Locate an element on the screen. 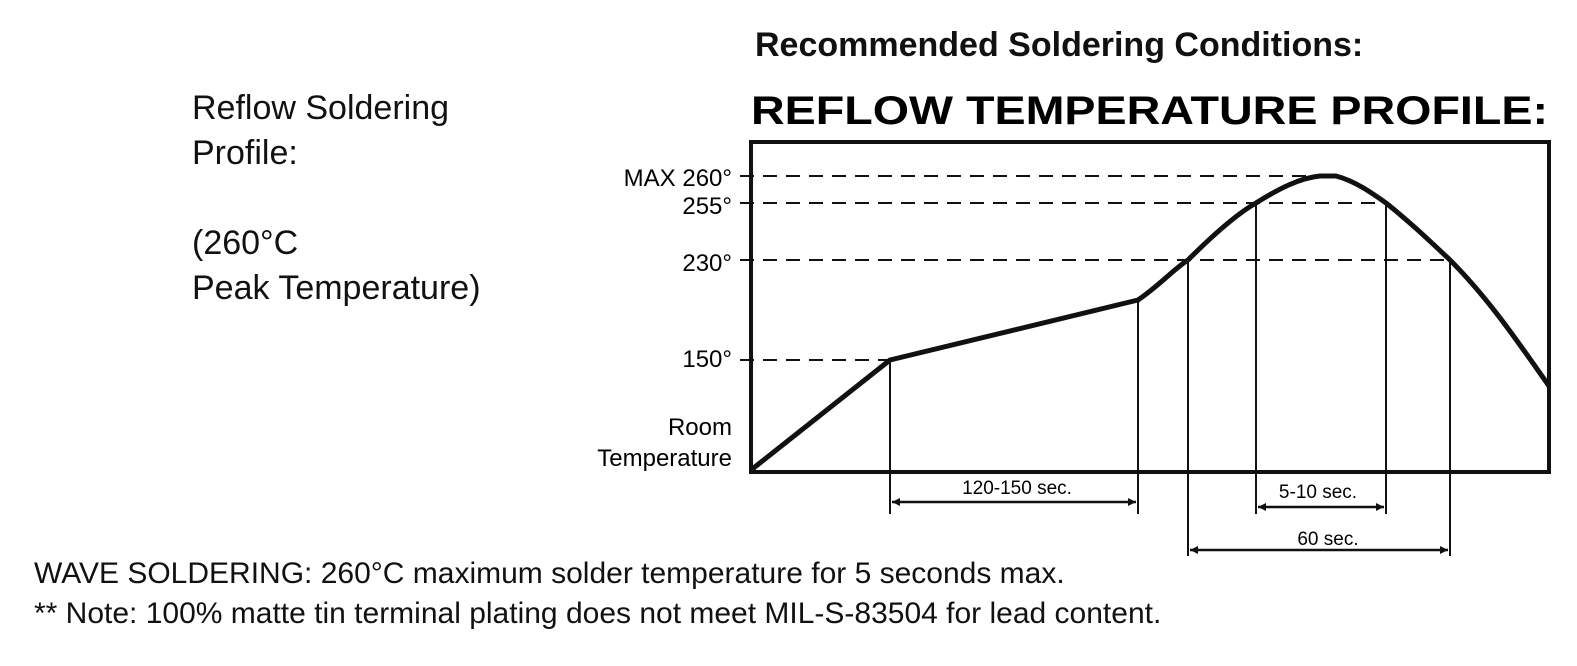  reflow-note-line: Profile: is located at coordinates (245, 153).